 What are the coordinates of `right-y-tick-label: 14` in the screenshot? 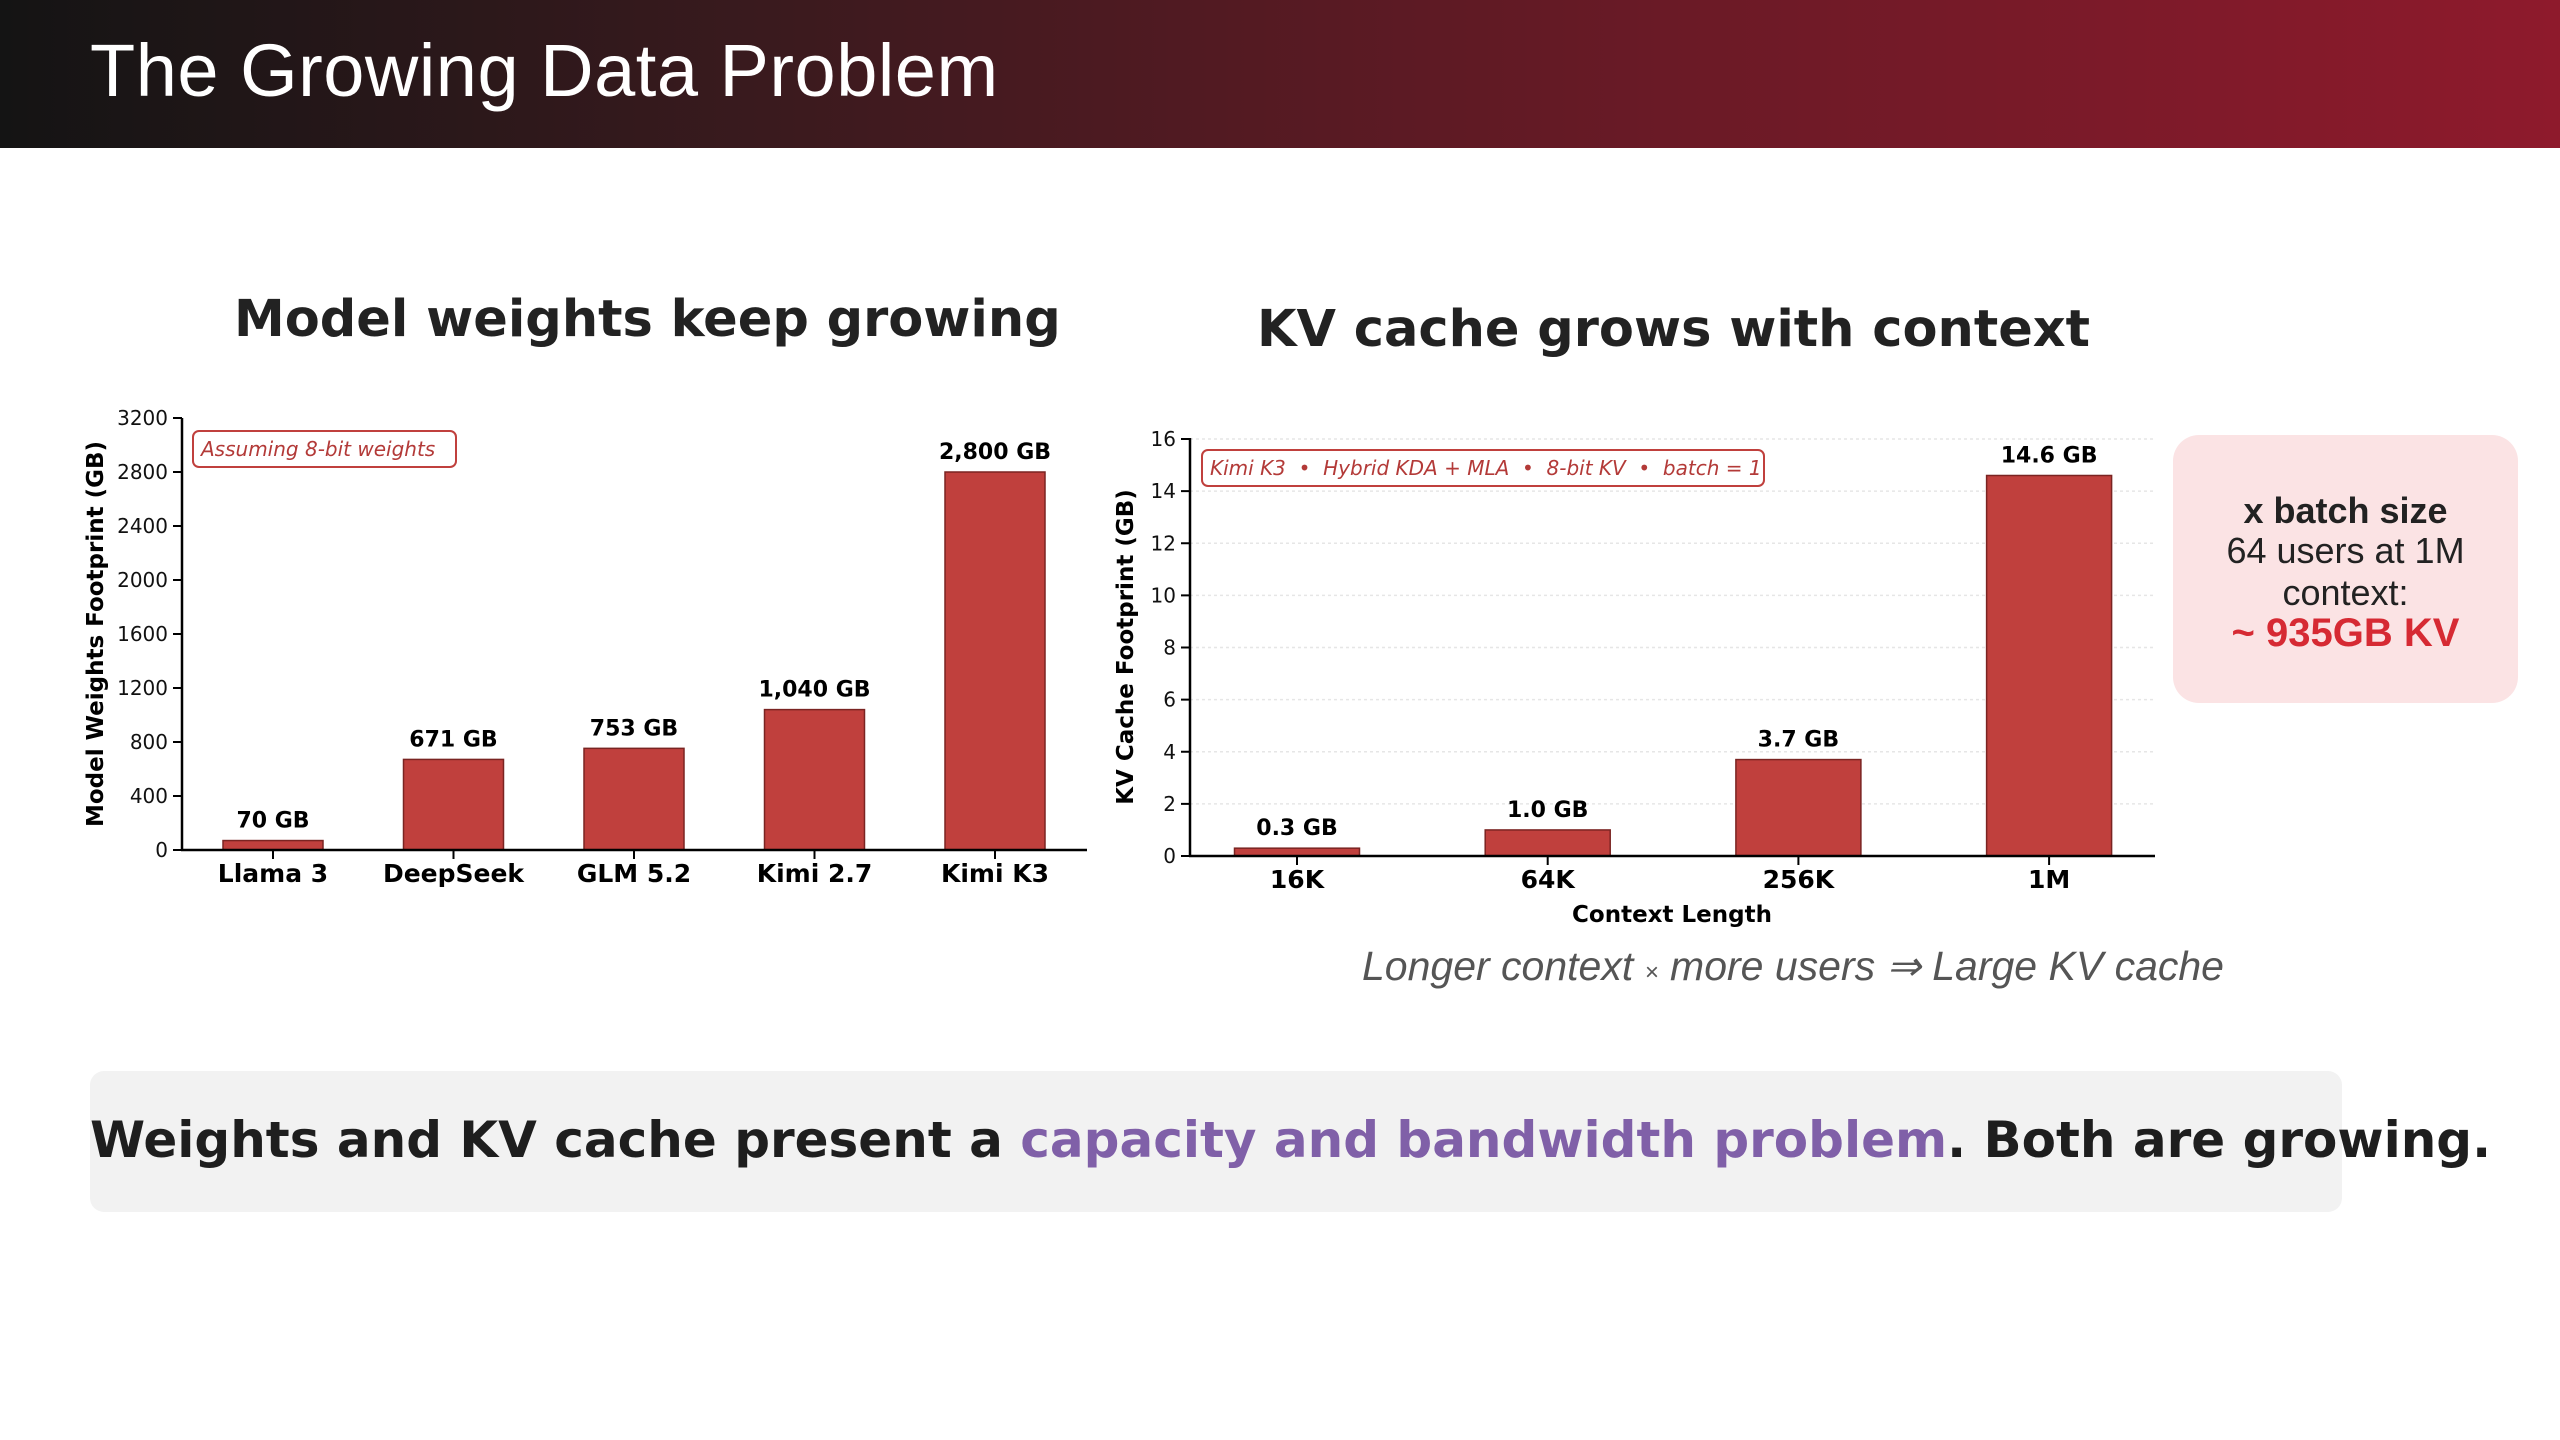 It's located at (1163, 491).